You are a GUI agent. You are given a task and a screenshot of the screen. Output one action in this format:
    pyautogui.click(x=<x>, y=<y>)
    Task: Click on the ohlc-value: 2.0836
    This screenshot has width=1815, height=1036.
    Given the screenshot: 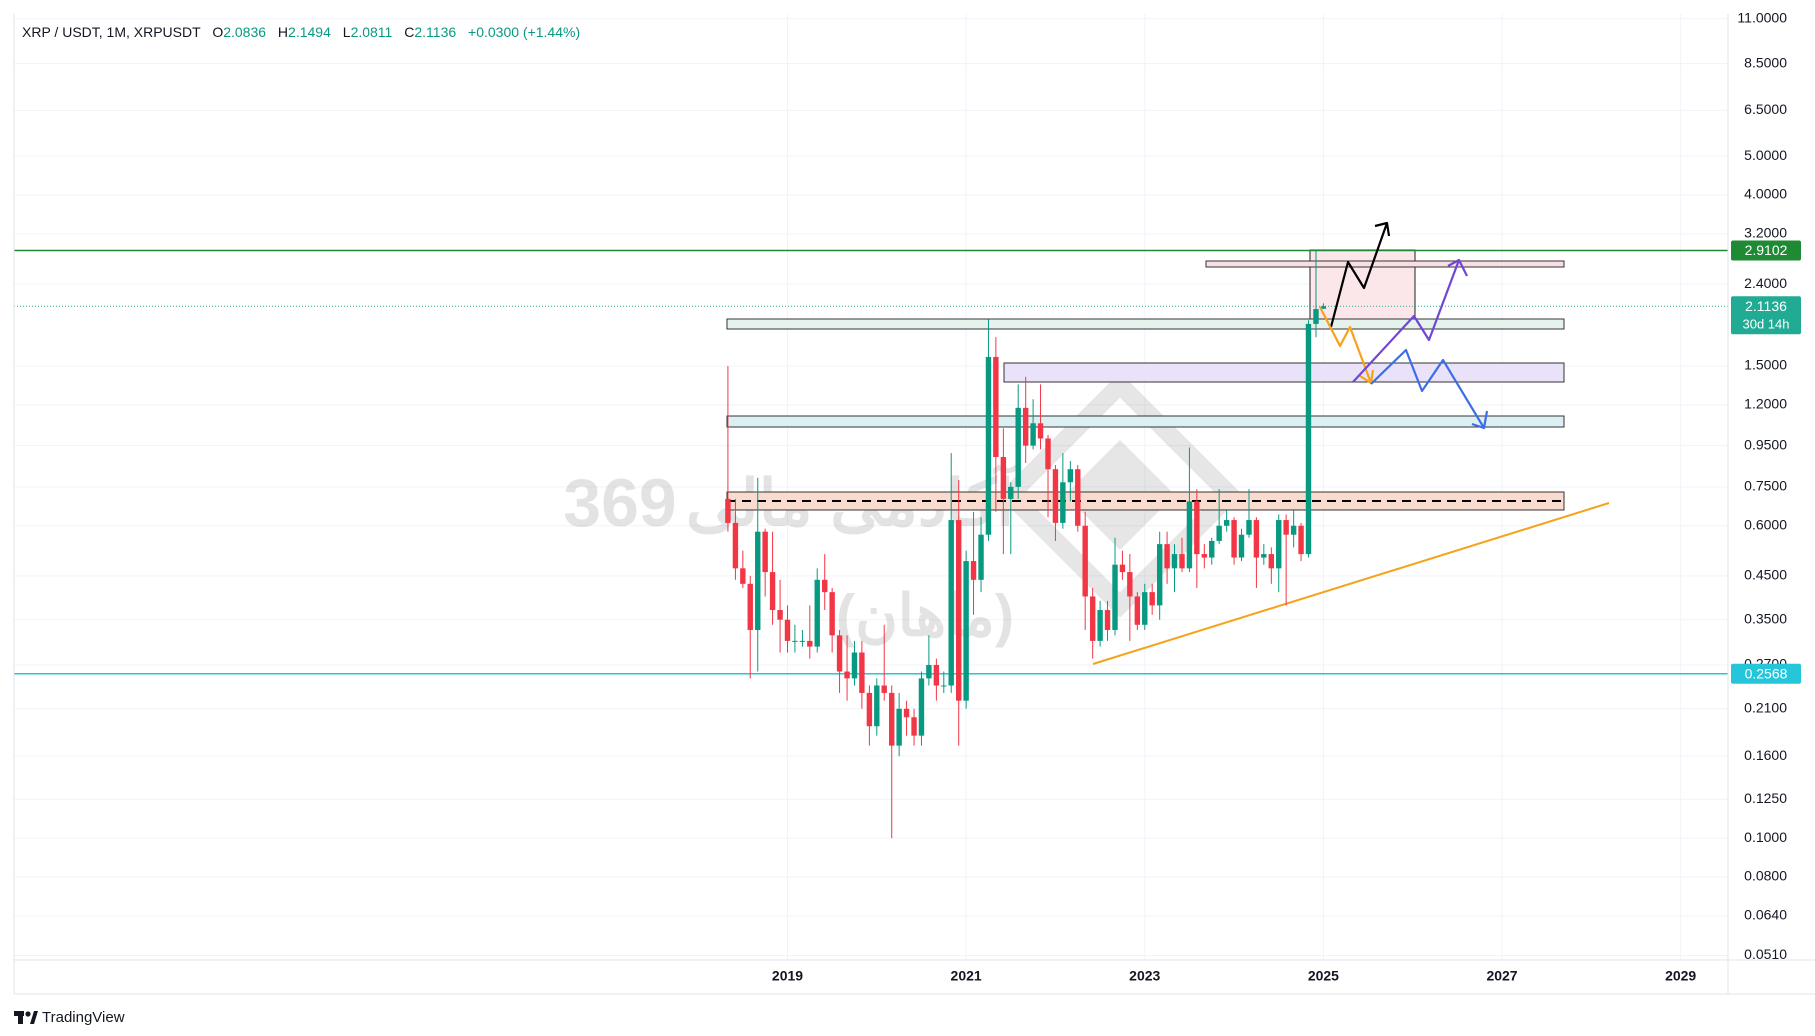 What is the action you would take?
    pyautogui.click(x=244, y=32)
    